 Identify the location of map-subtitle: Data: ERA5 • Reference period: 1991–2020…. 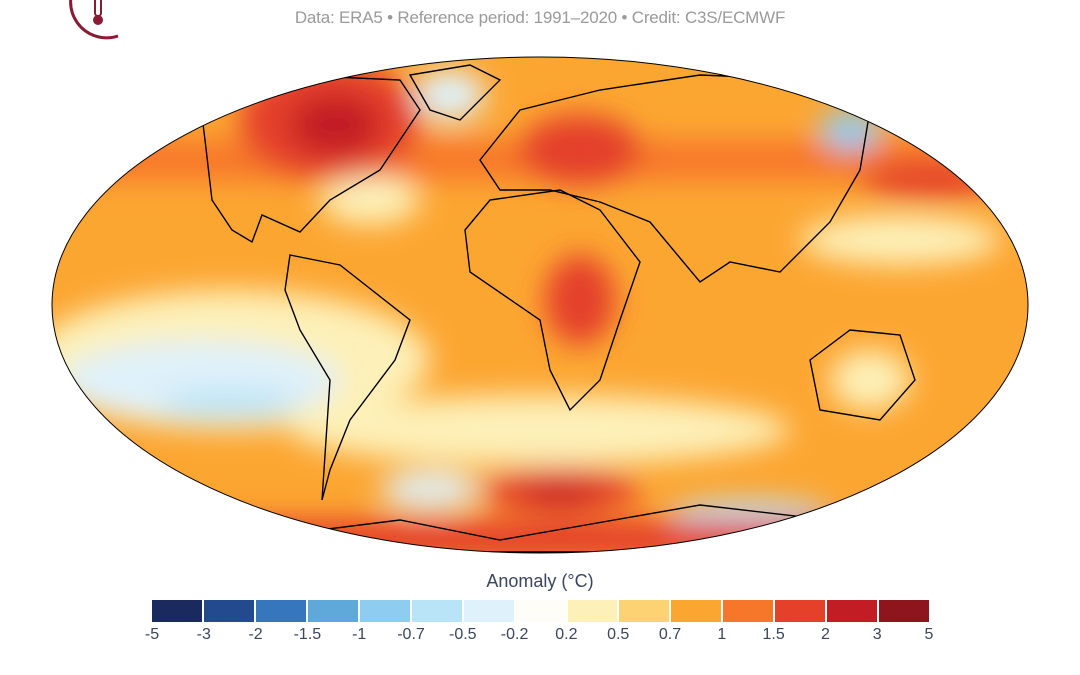
(540, 17).